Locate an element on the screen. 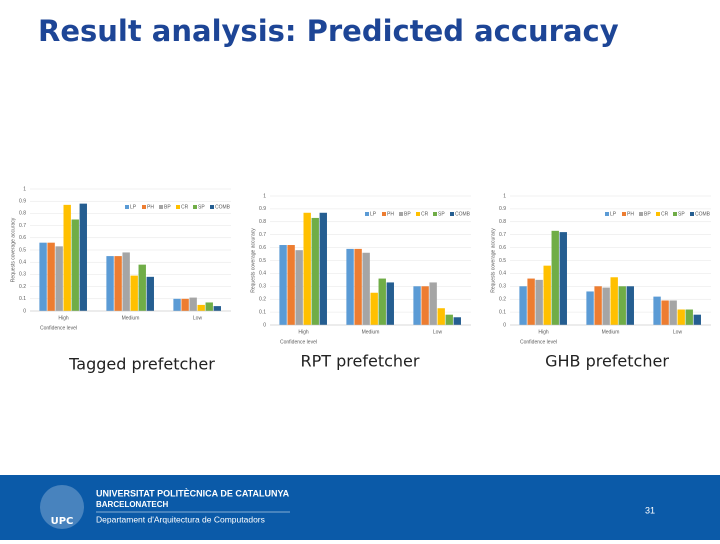  y-tick-label: 0.1 is located at coordinates (262, 312).